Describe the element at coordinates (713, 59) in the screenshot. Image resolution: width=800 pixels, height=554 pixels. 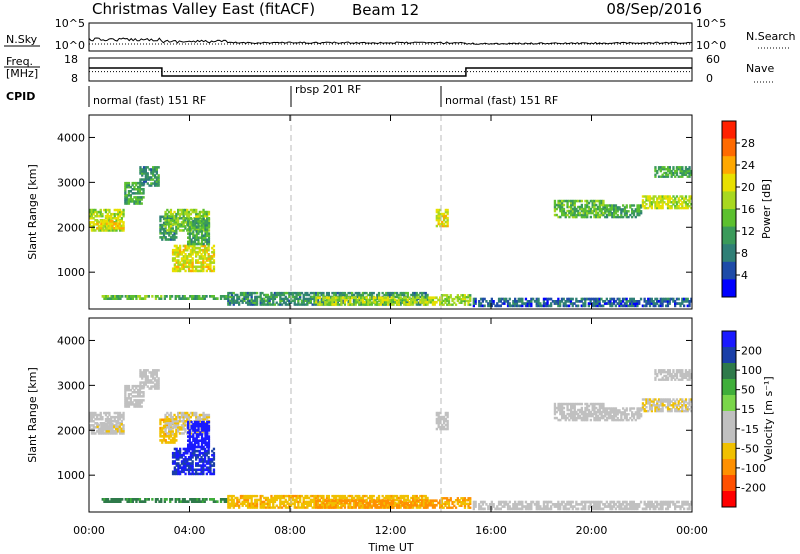
I see `nave-right-tick-top: 60` at that location.